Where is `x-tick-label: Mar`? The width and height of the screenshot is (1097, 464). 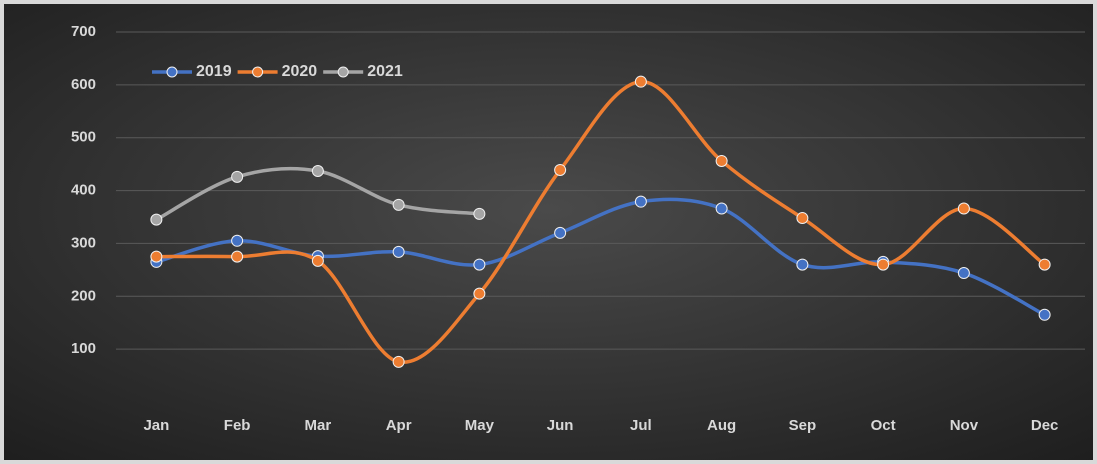
x-tick-label: Mar is located at coordinates (318, 425).